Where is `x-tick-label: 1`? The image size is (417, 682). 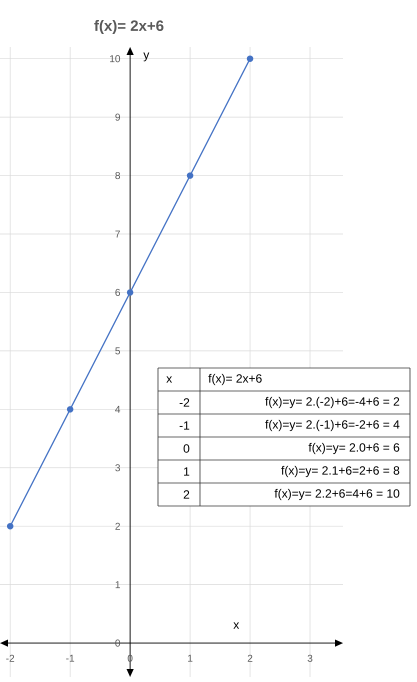 x-tick-label: 1 is located at coordinates (190, 658).